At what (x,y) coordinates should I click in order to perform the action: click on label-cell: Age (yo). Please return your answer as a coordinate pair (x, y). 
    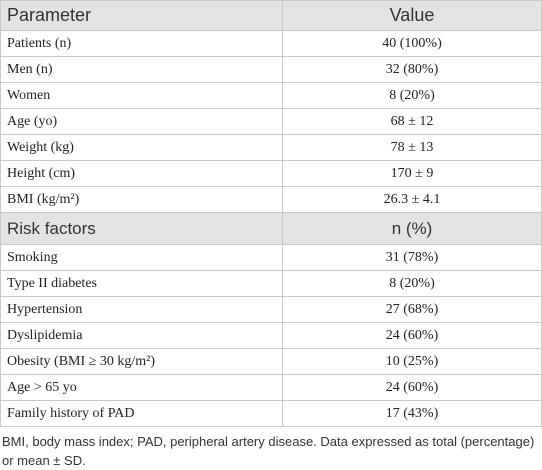
    Looking at the image, I should click on (141, 121).